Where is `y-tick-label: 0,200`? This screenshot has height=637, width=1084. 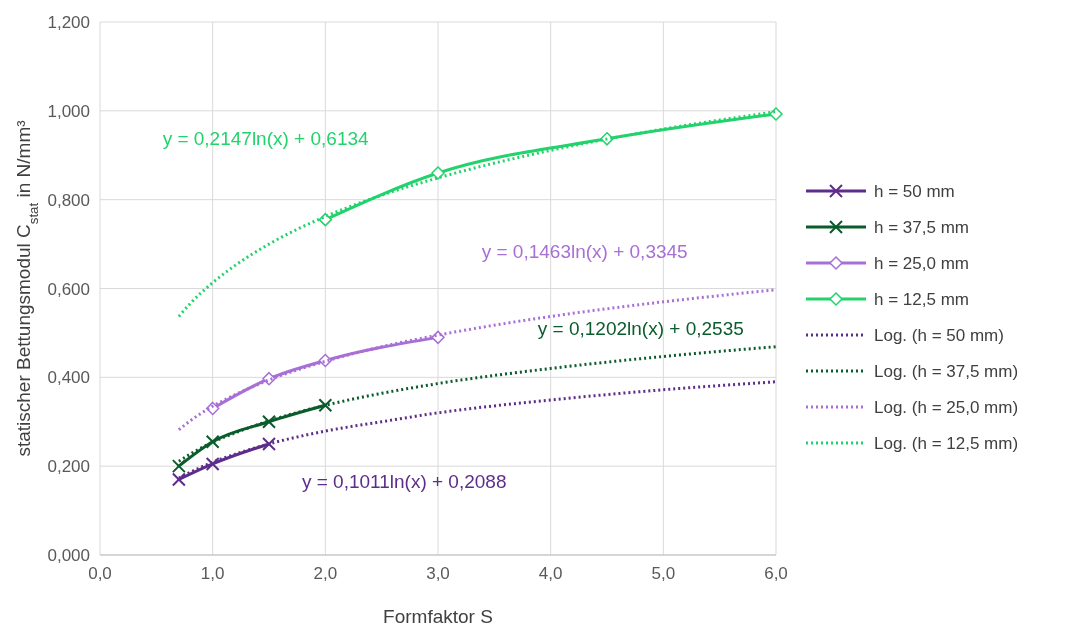 y-tick-label: 0,200 is located at coordinates (68, 467).